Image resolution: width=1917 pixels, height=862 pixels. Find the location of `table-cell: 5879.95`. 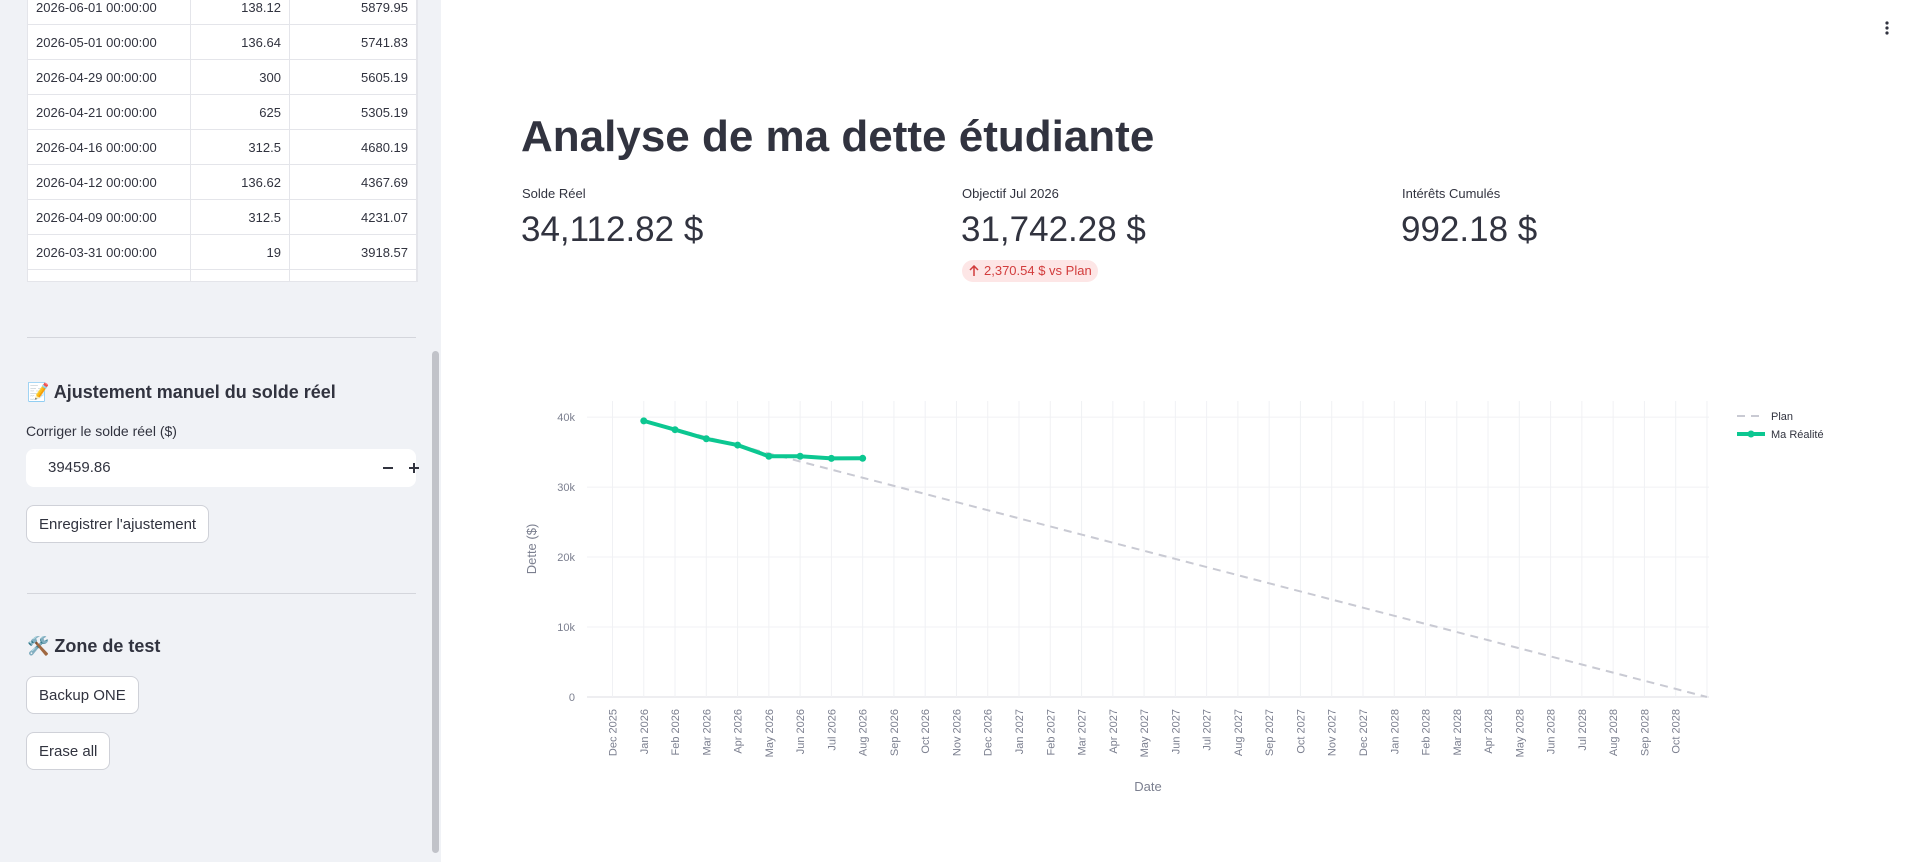

table-cell: 5879.95 is located at coordinates (353, 12).